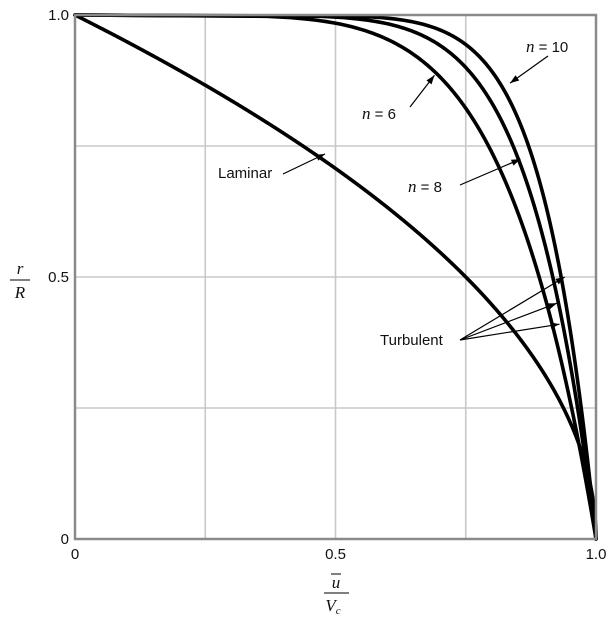 This screenshot has width=610, height=638. Describe the element at coordinates (379, 113) in the screenshot. I see `n6-label: n = 6` at that location.